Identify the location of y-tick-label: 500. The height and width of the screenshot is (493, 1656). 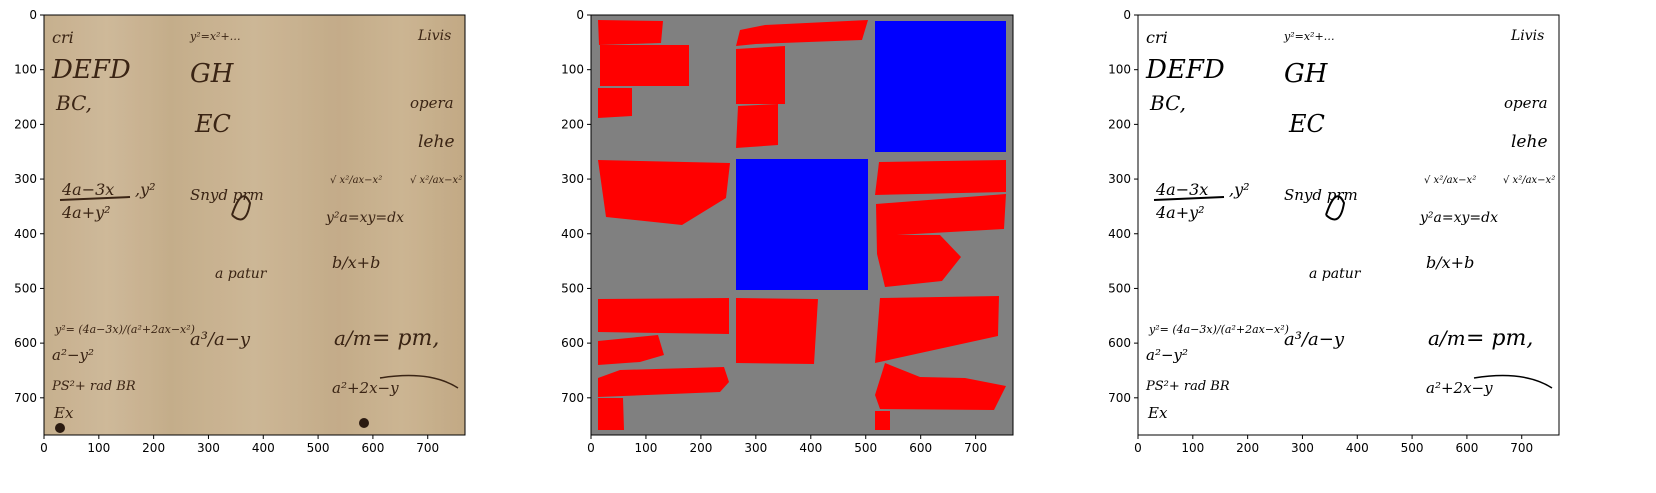
(572, 288).